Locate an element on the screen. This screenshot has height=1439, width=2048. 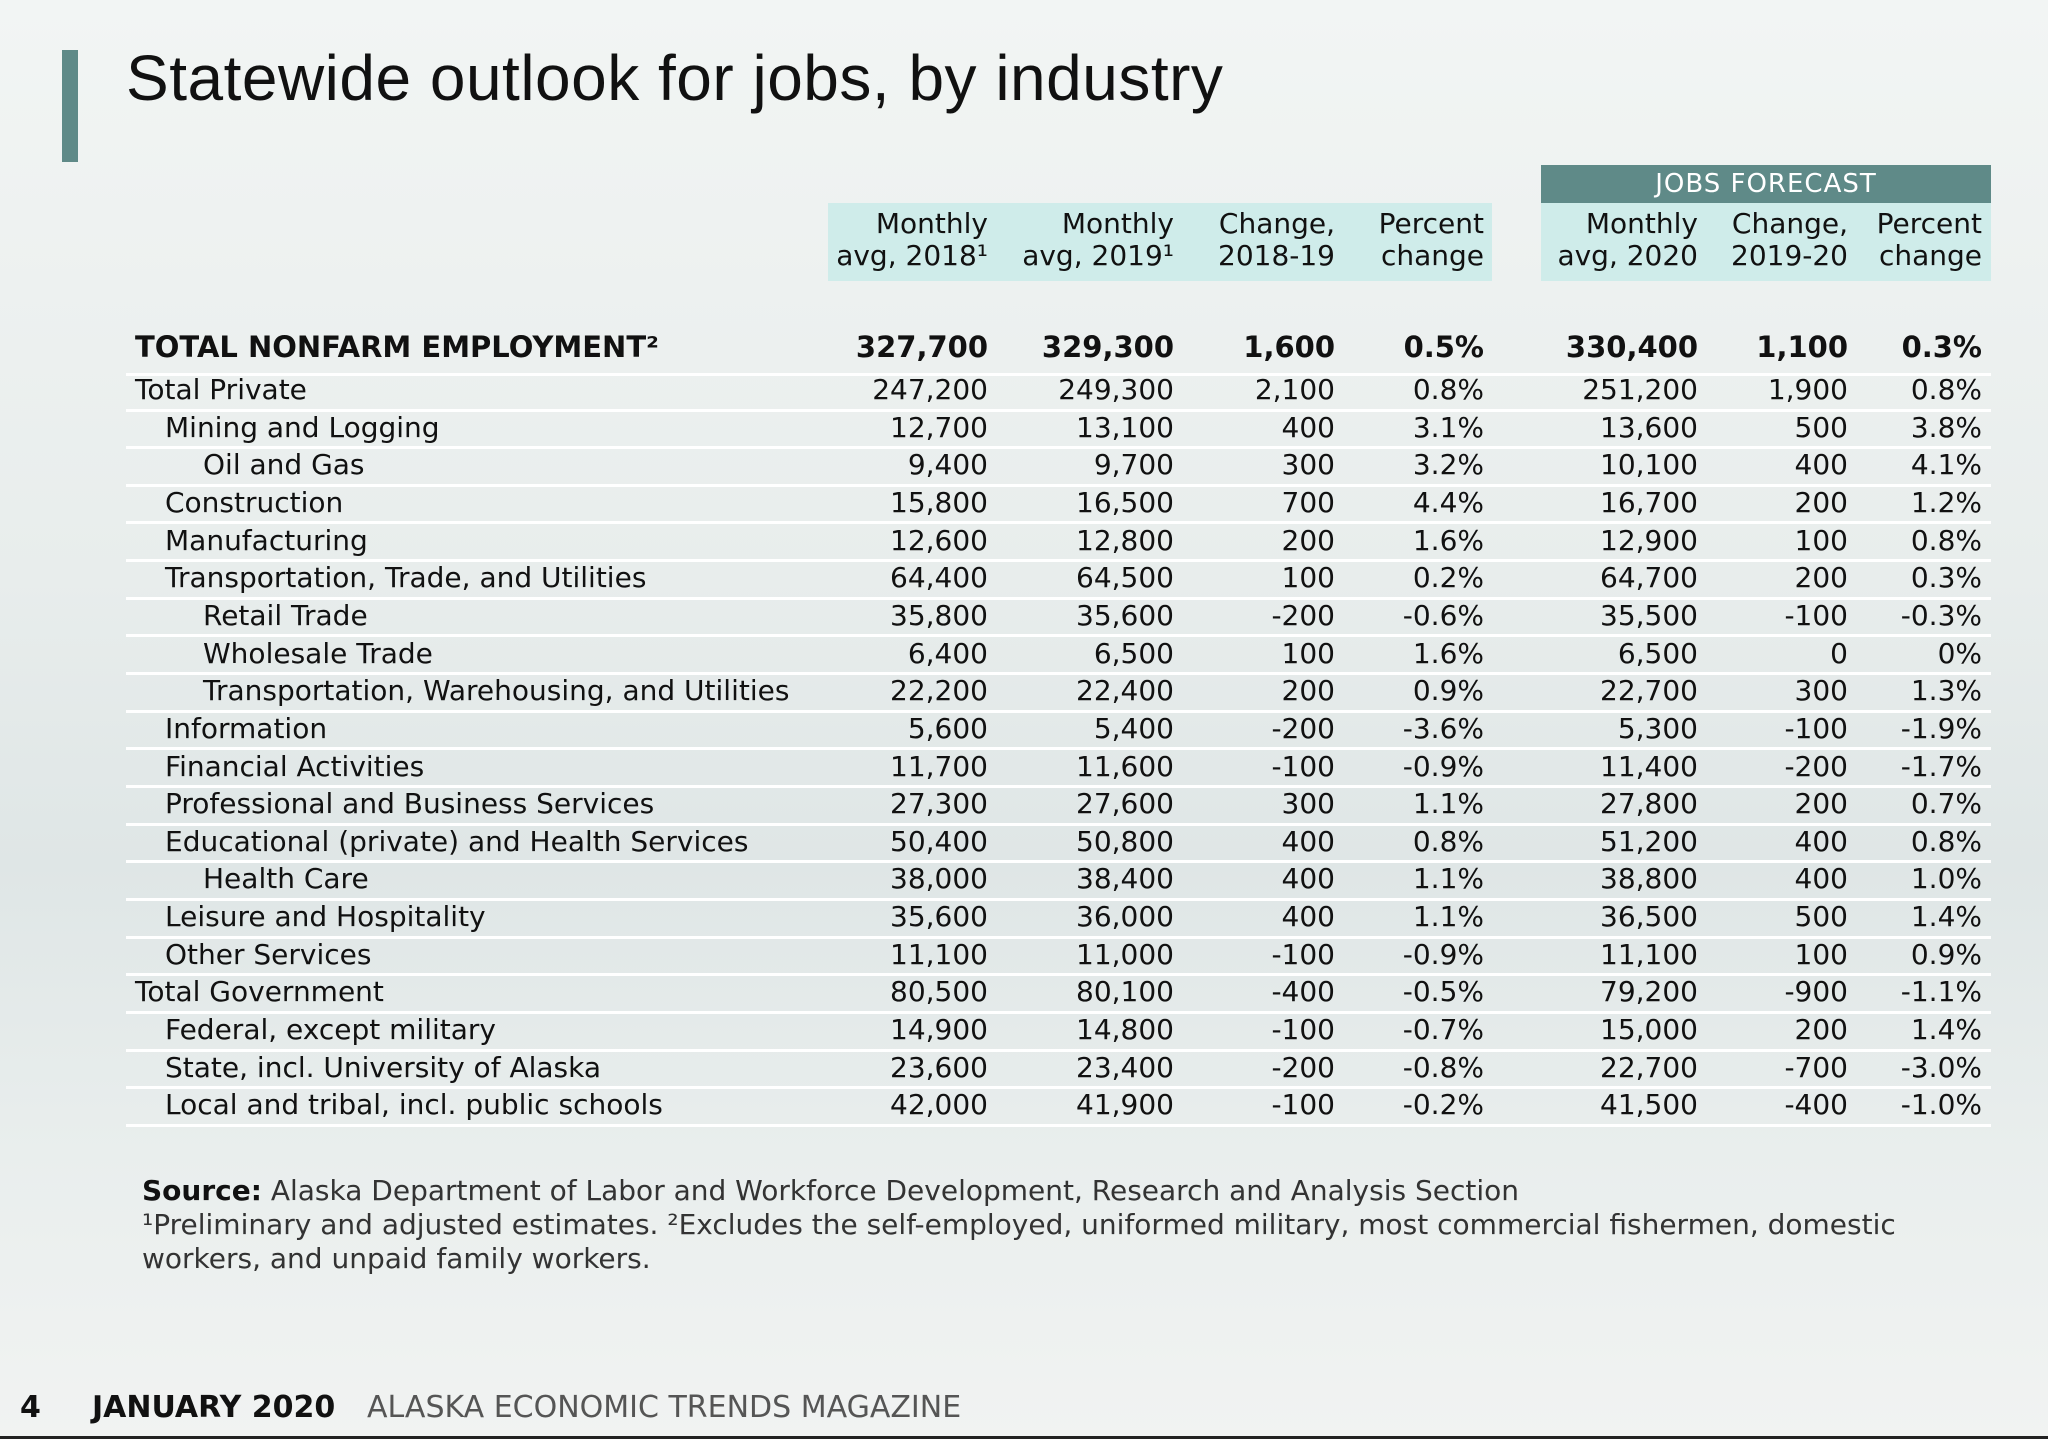
table-cell: 12,800 is located at coordinates (1125, 540).